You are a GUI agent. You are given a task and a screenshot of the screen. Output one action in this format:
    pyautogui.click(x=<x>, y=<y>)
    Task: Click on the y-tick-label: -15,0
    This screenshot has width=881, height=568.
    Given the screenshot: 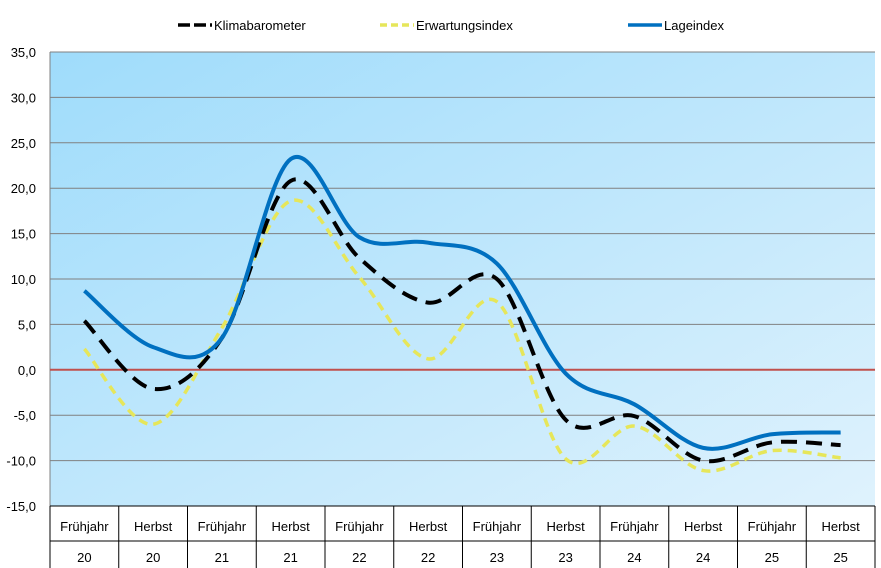 What is the action you would take?
    pyautogui.click(x=21, y=506)
    